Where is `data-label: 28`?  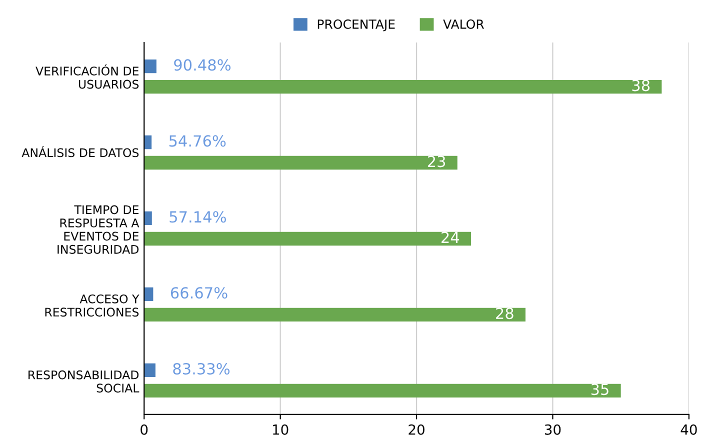 data-label: 28 is located at coordinates (505, 314).